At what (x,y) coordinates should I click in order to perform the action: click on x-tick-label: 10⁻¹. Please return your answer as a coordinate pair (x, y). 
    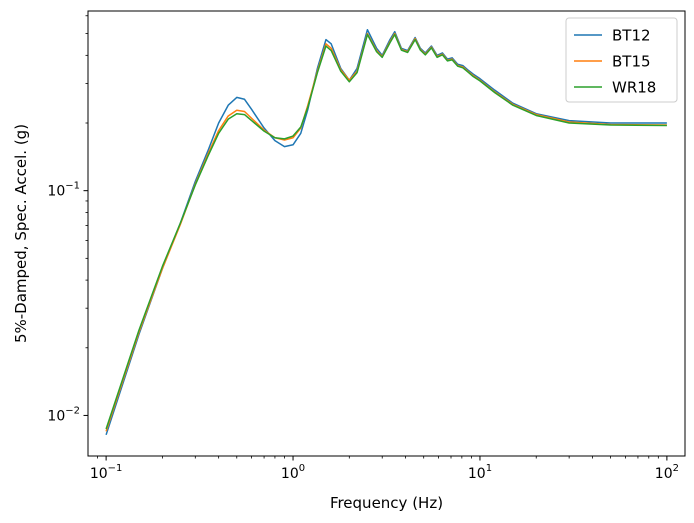
    Looking at the image, I should click on (106, 472).